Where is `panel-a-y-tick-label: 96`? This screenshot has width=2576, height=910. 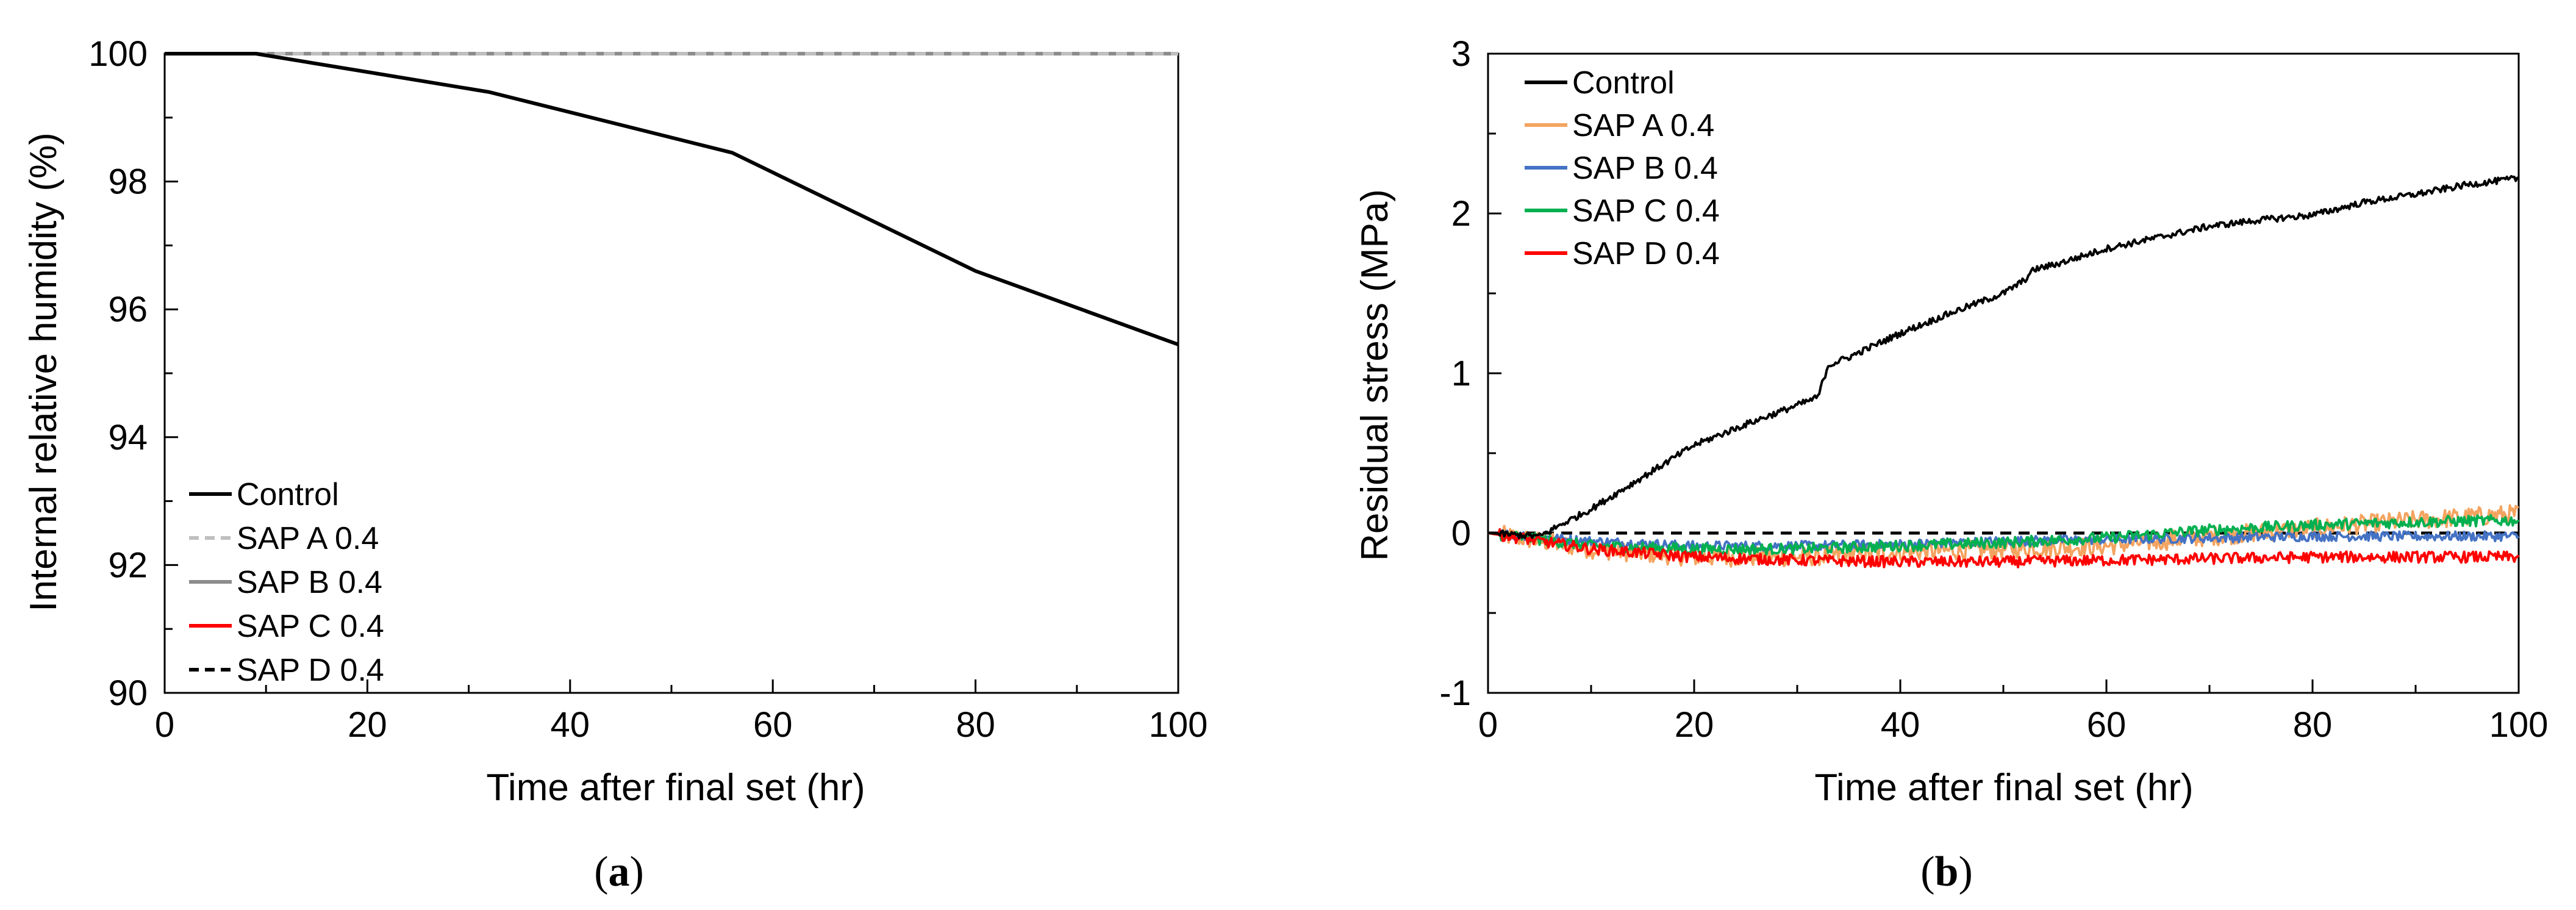
panel-a-y-tick-label: 96 is located at coordinates (128, 309).